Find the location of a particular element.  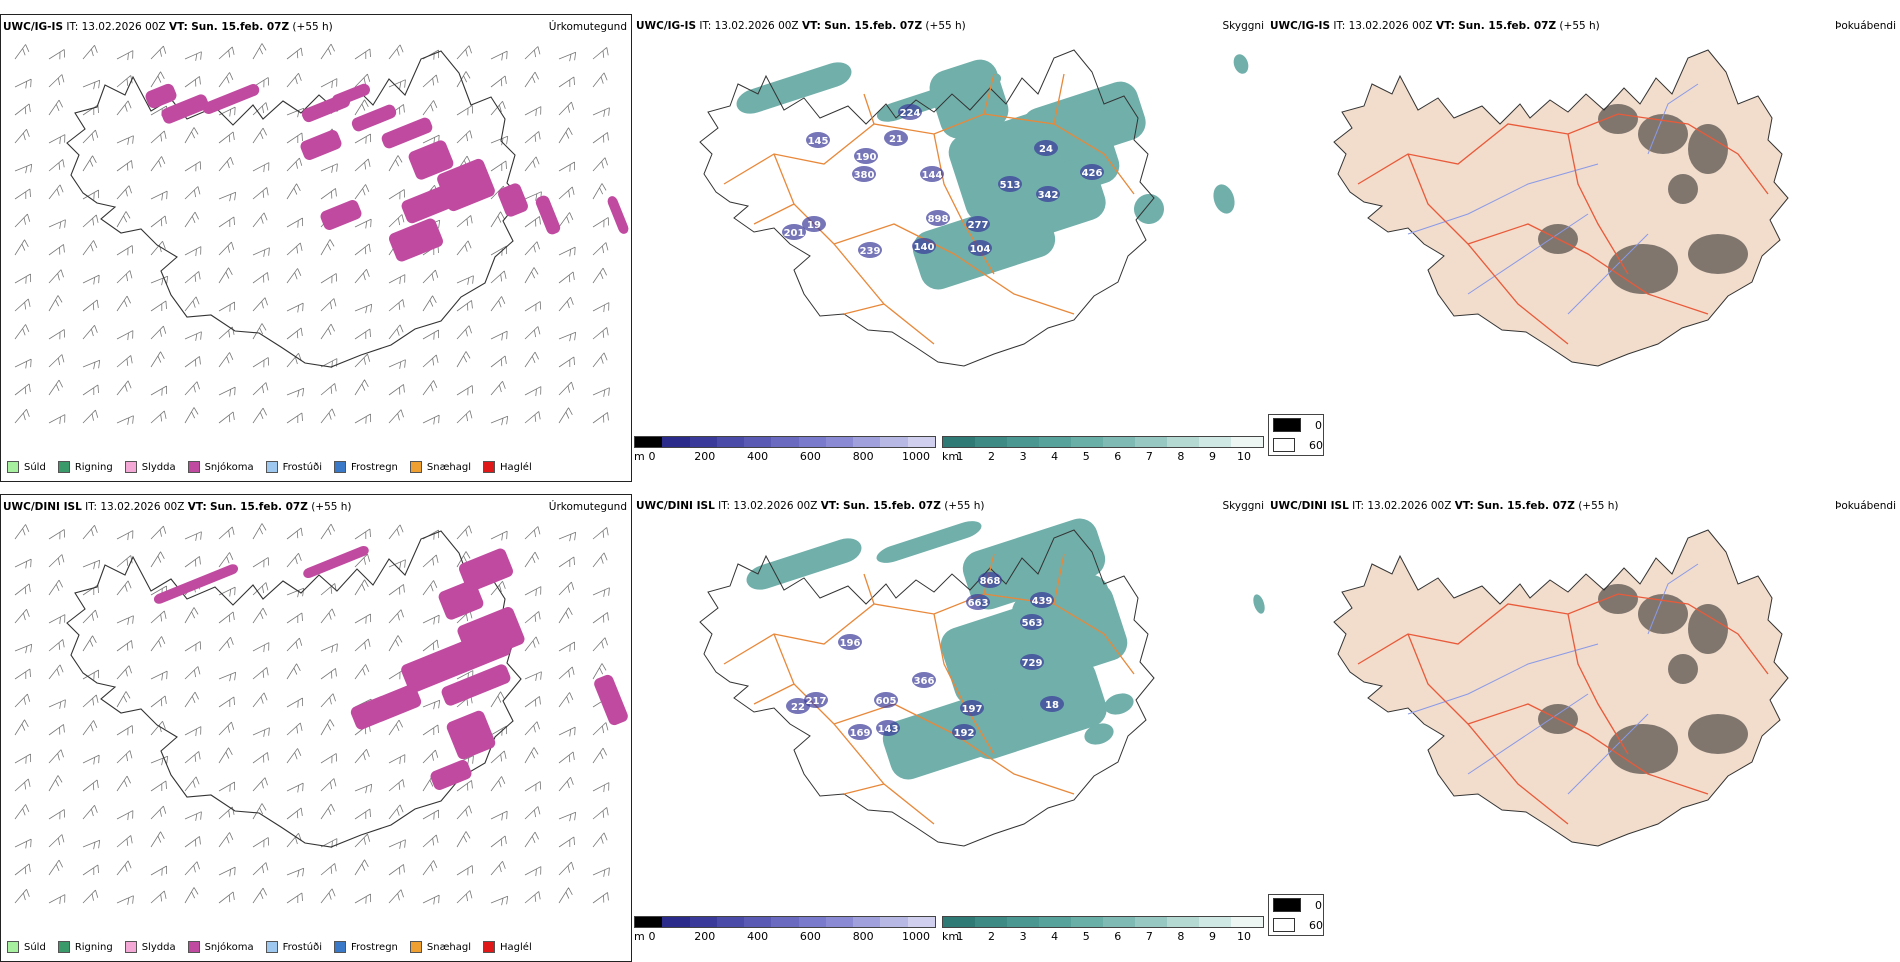

river is located at coordinates (1528, 734).